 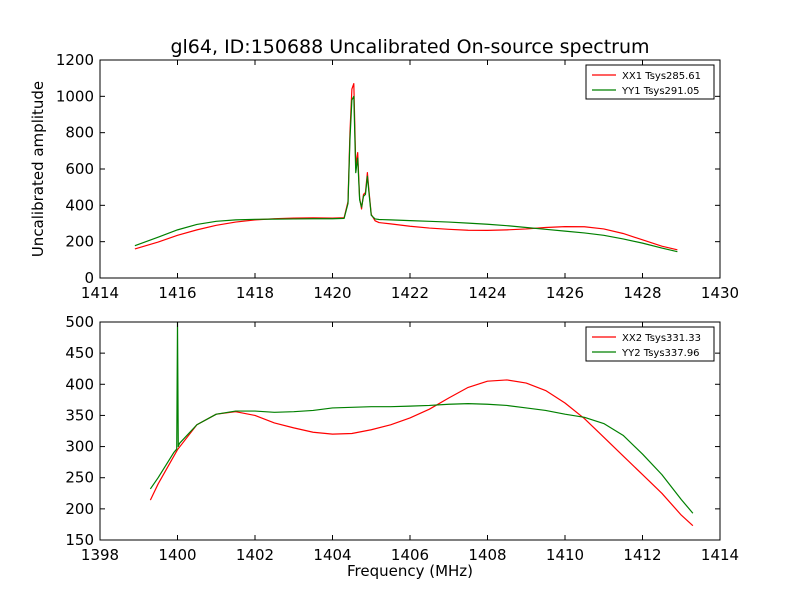 What do you see at coordinates (642, 293) in the screenshot?
I see `top-x-tick-label: 1428` at bounding box center [642, 293].